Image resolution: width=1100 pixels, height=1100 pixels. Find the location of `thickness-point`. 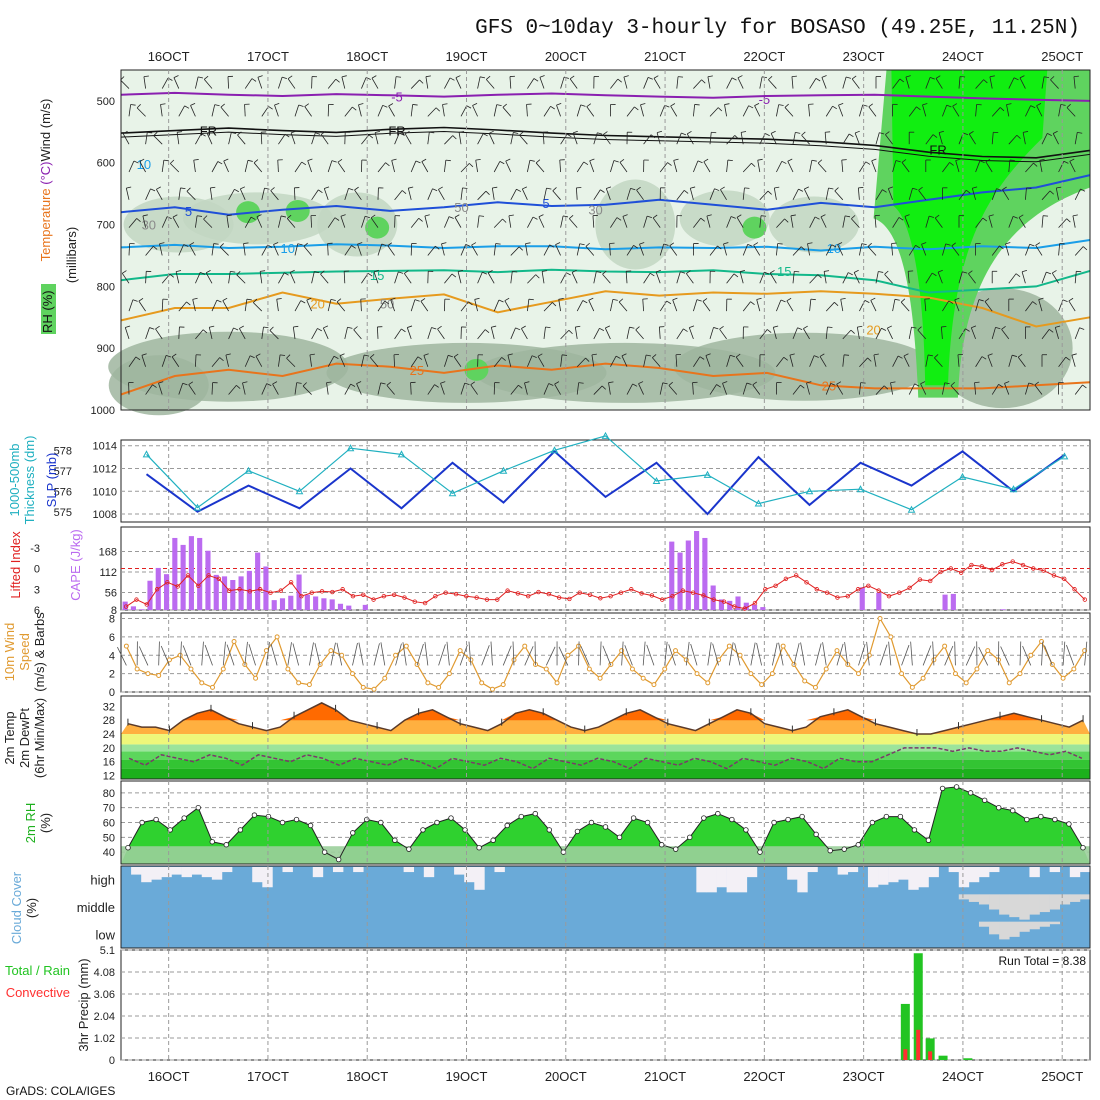

thickness-point is located at coordinates (248, 470).